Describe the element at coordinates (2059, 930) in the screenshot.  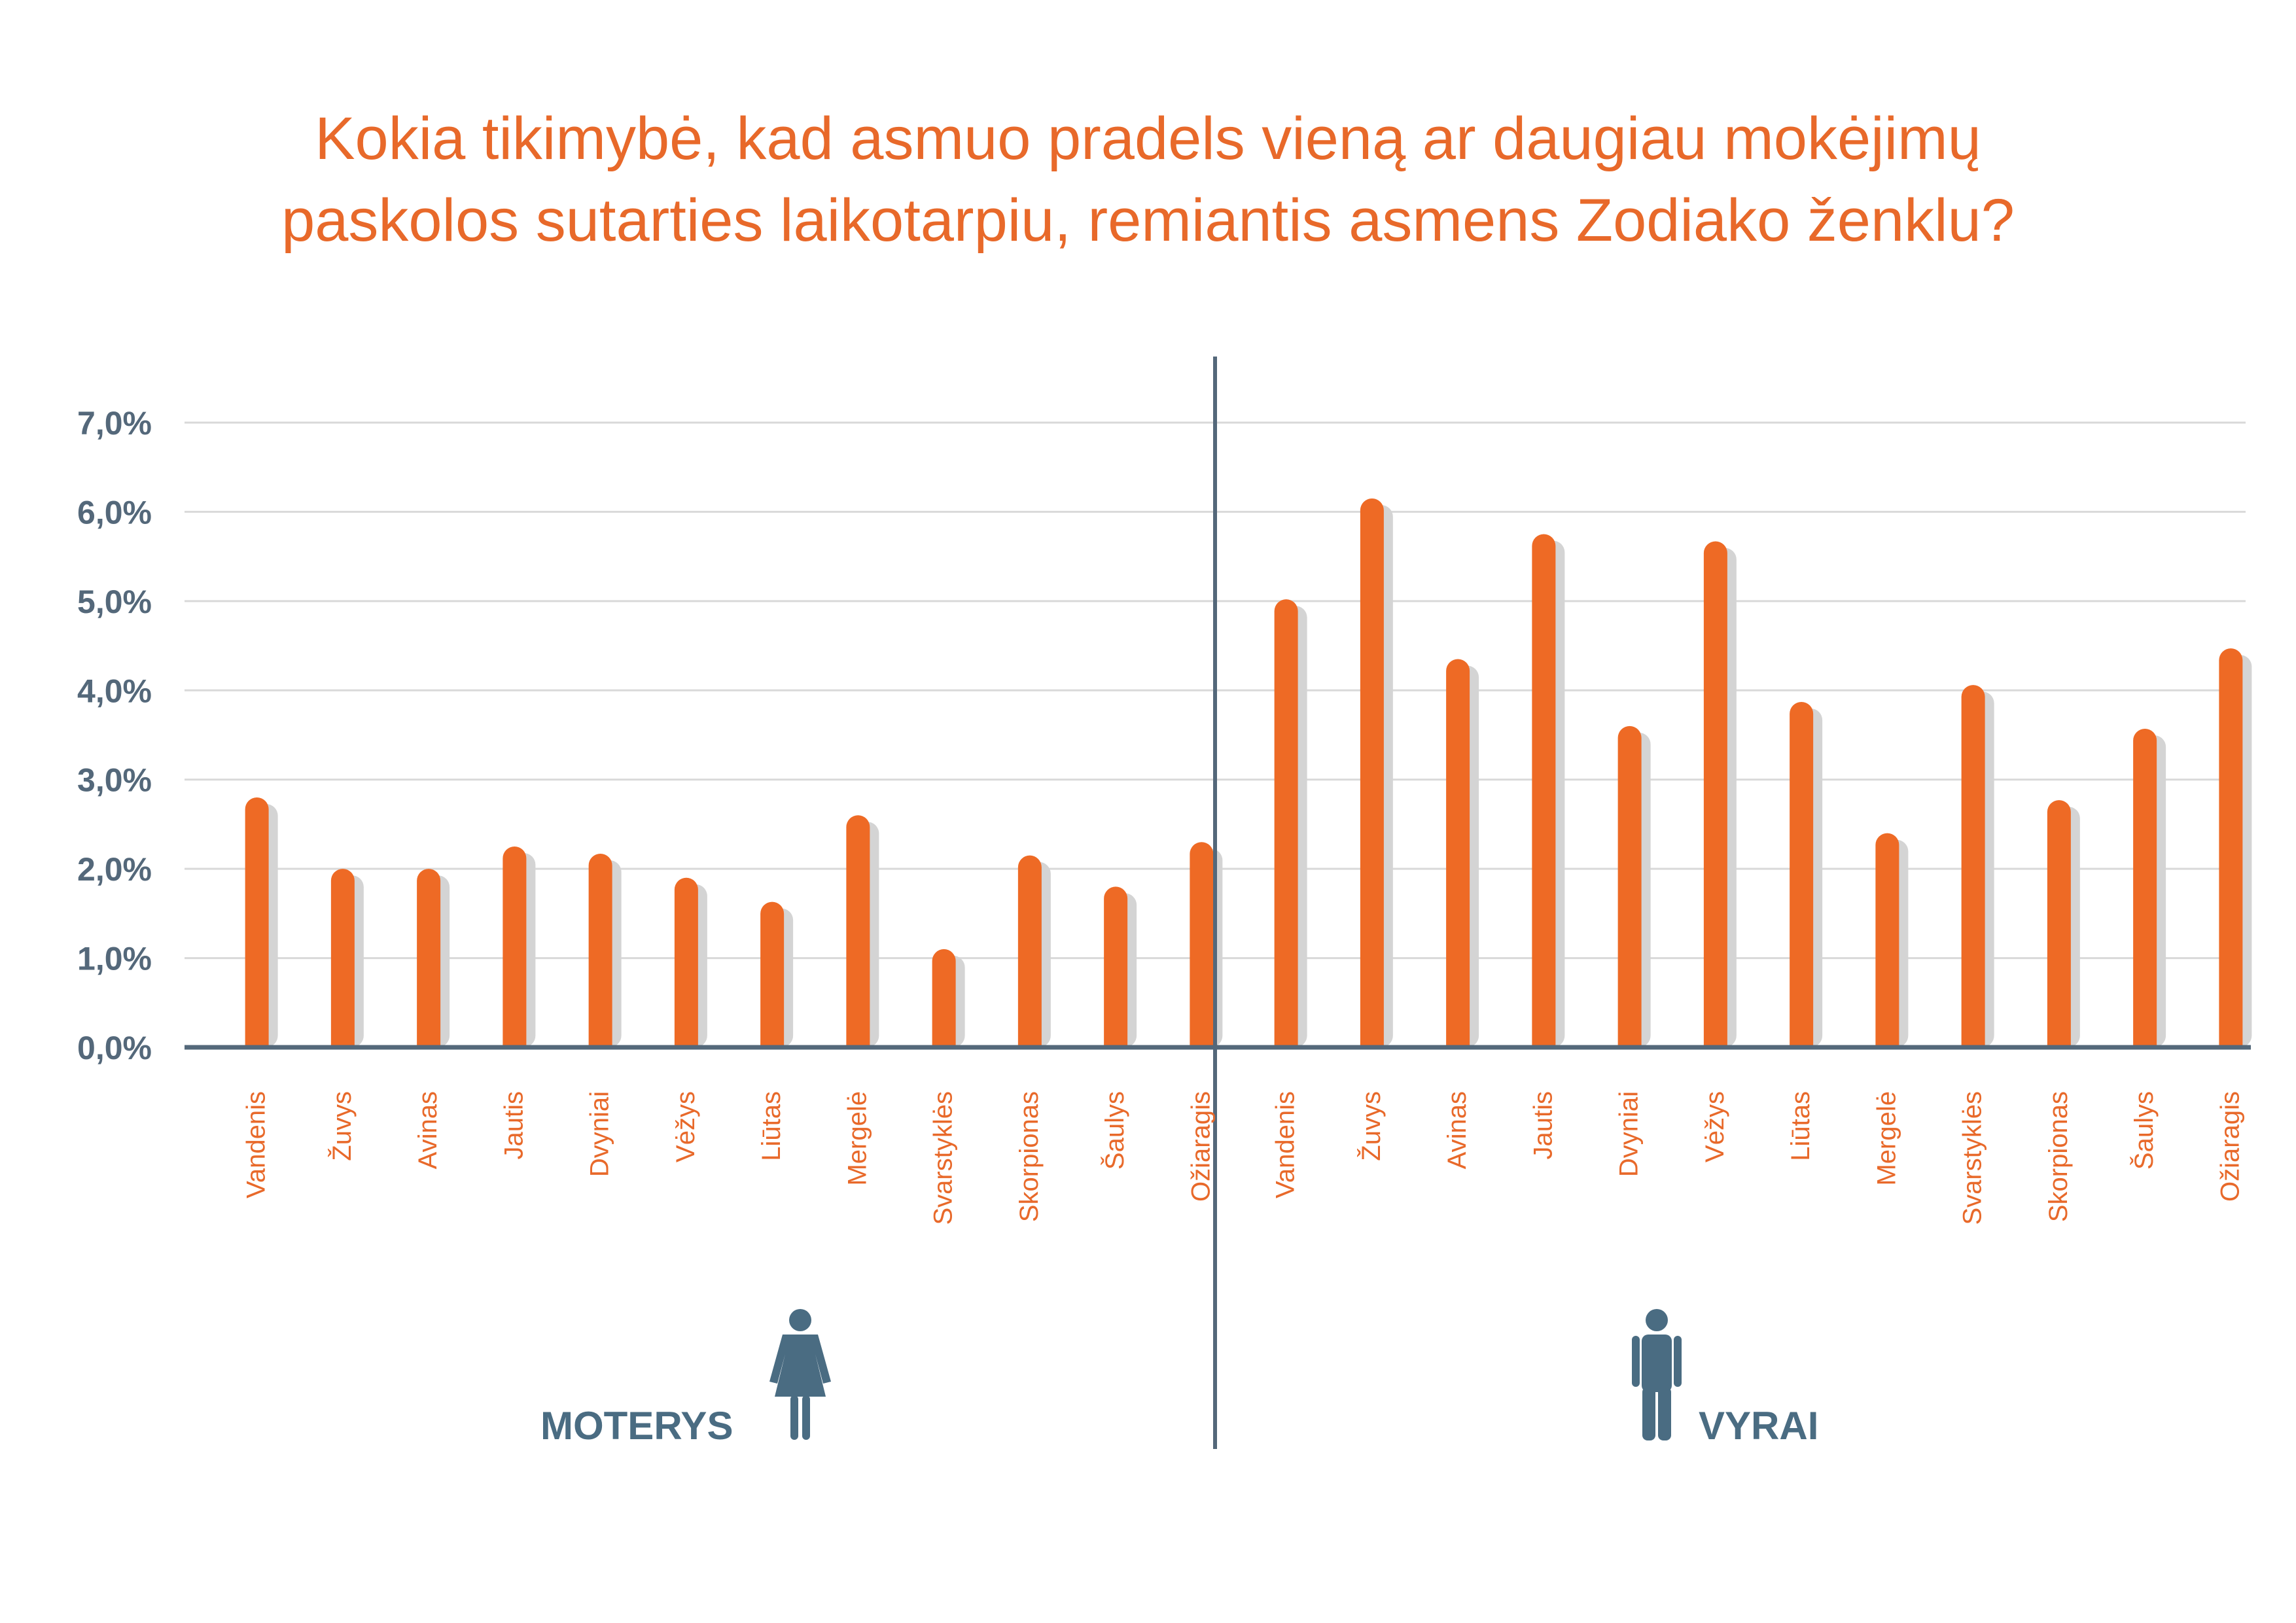
I see `bar-men-Skorpionas` at that location.